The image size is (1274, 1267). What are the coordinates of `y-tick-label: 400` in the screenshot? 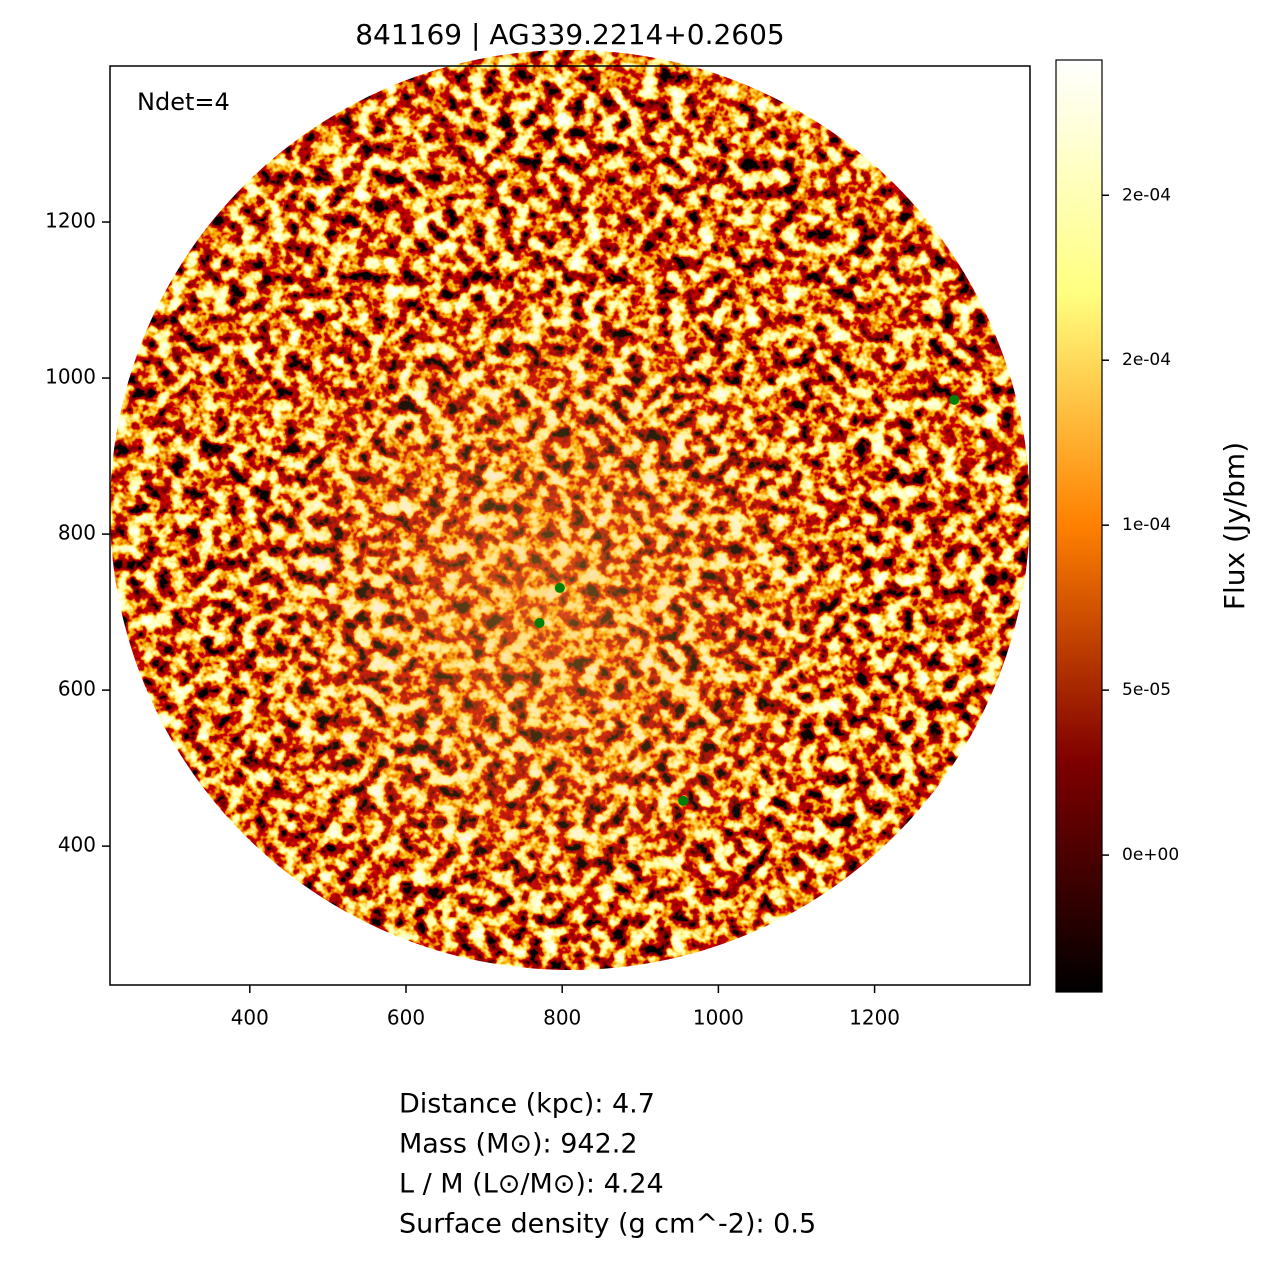 It's located at (77, 845).